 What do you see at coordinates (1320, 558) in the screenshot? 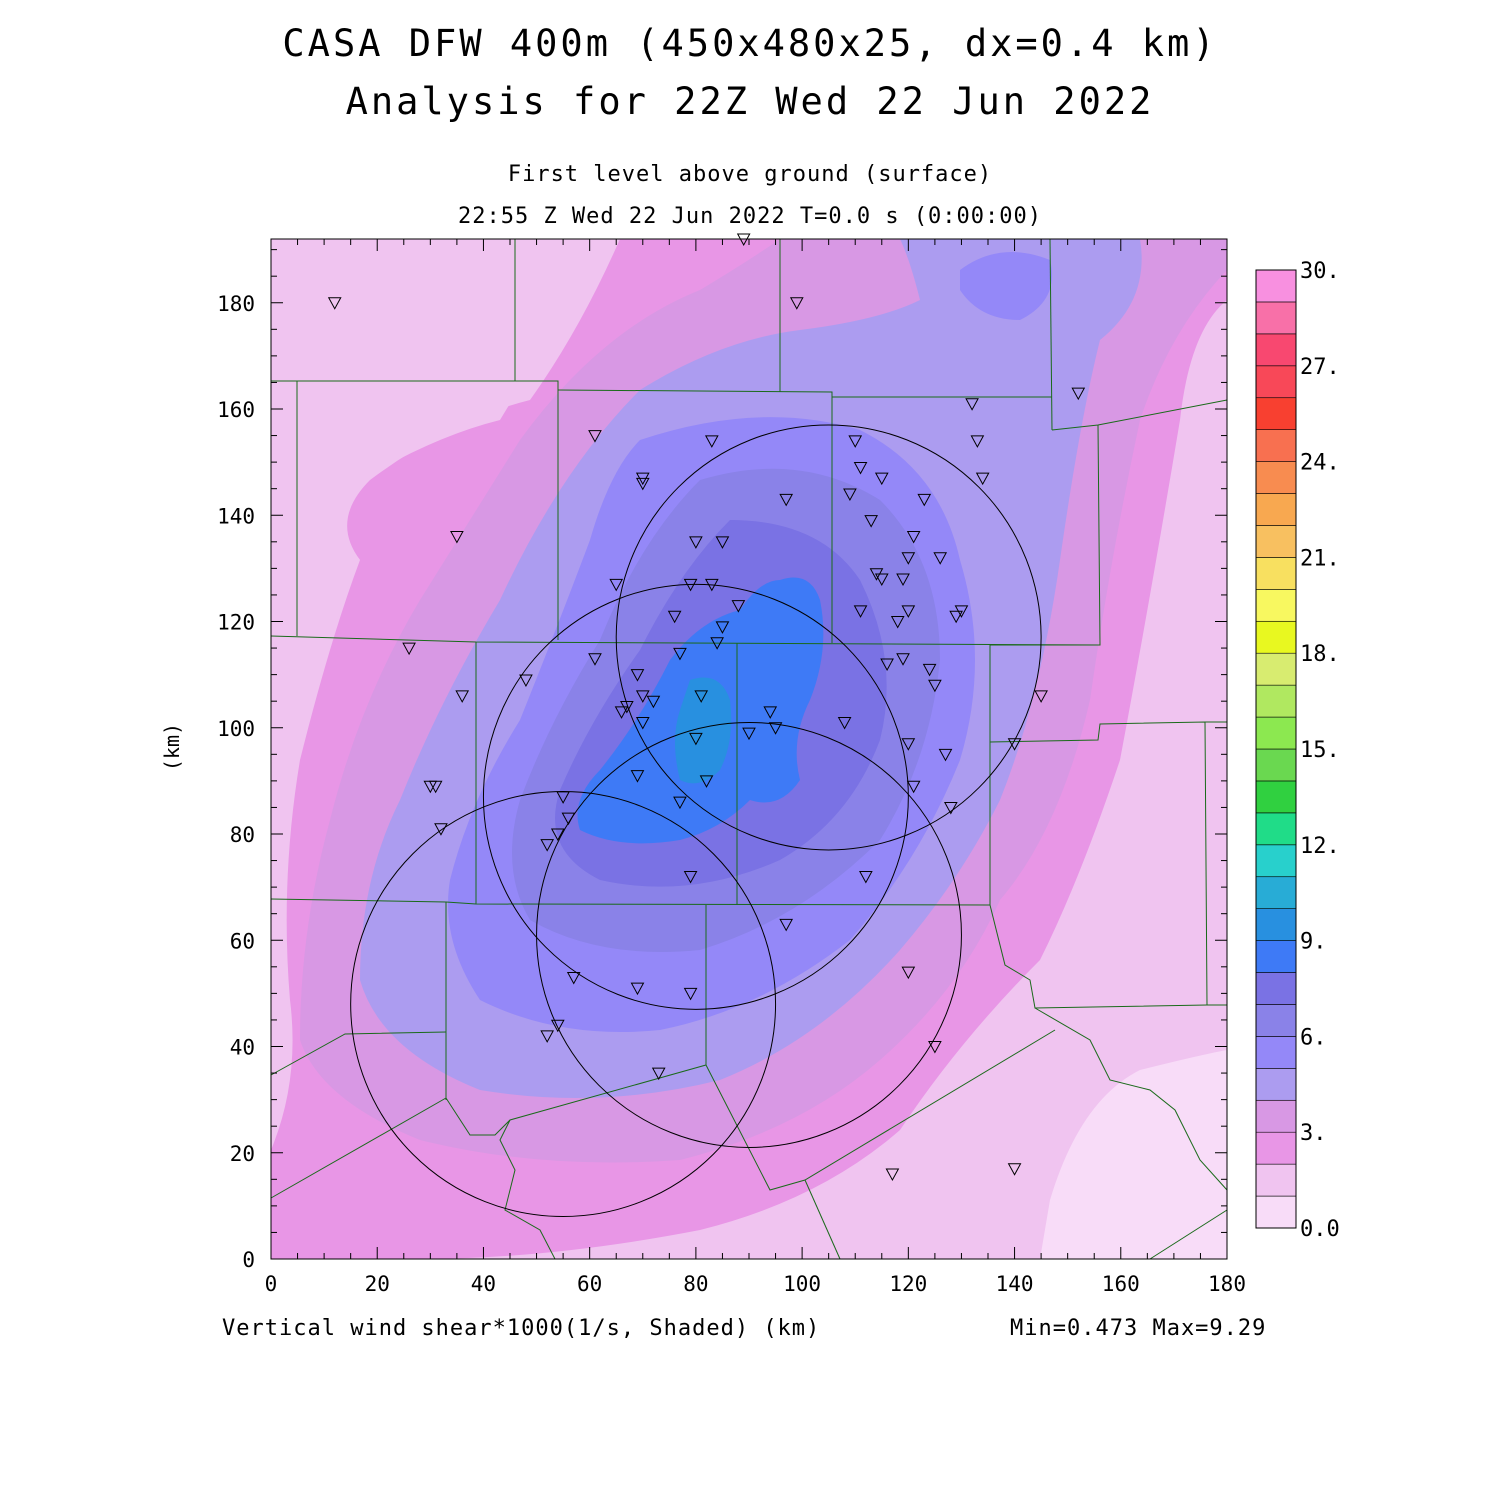
I see `colorbar-label: 21.` at bounding box center [1320, 558].